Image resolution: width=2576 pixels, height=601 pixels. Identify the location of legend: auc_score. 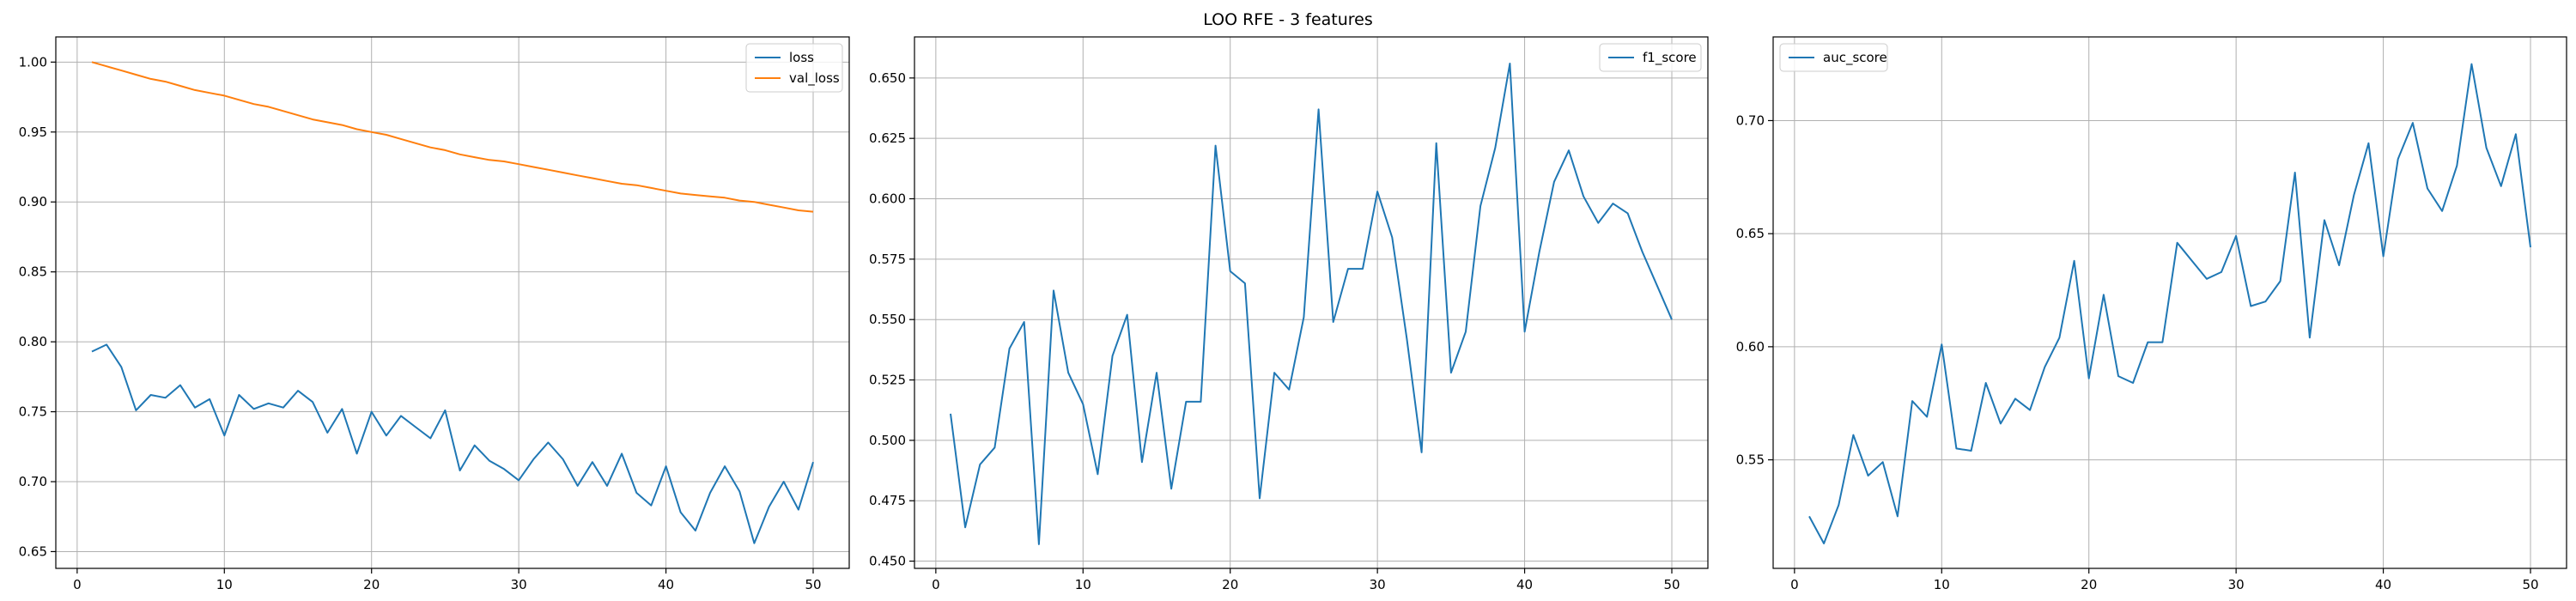
(1834, 57).